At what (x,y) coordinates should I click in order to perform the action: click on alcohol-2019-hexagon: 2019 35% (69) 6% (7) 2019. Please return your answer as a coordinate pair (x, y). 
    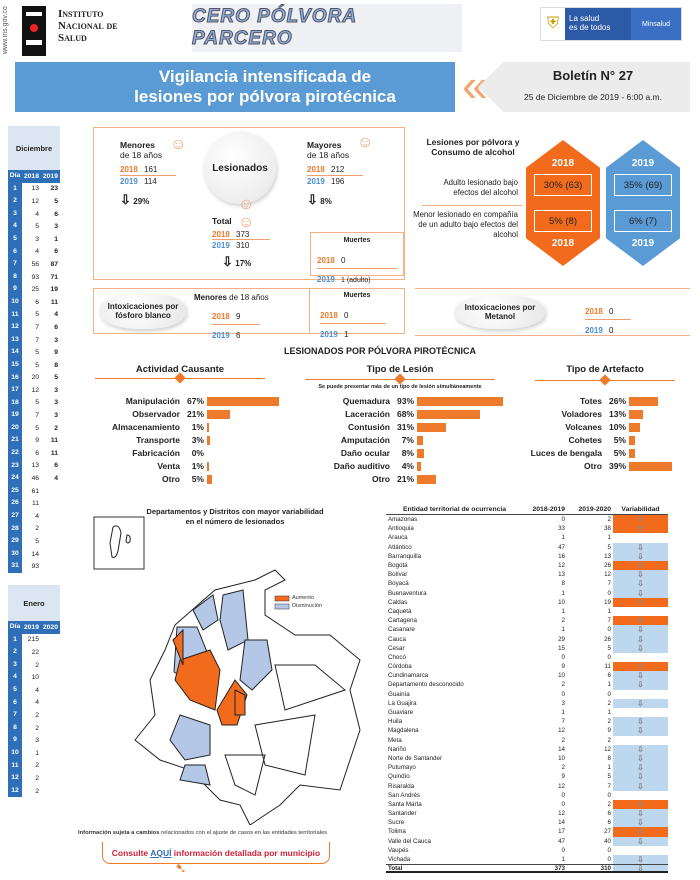
    Looking at the image, I should click on (643, 203).